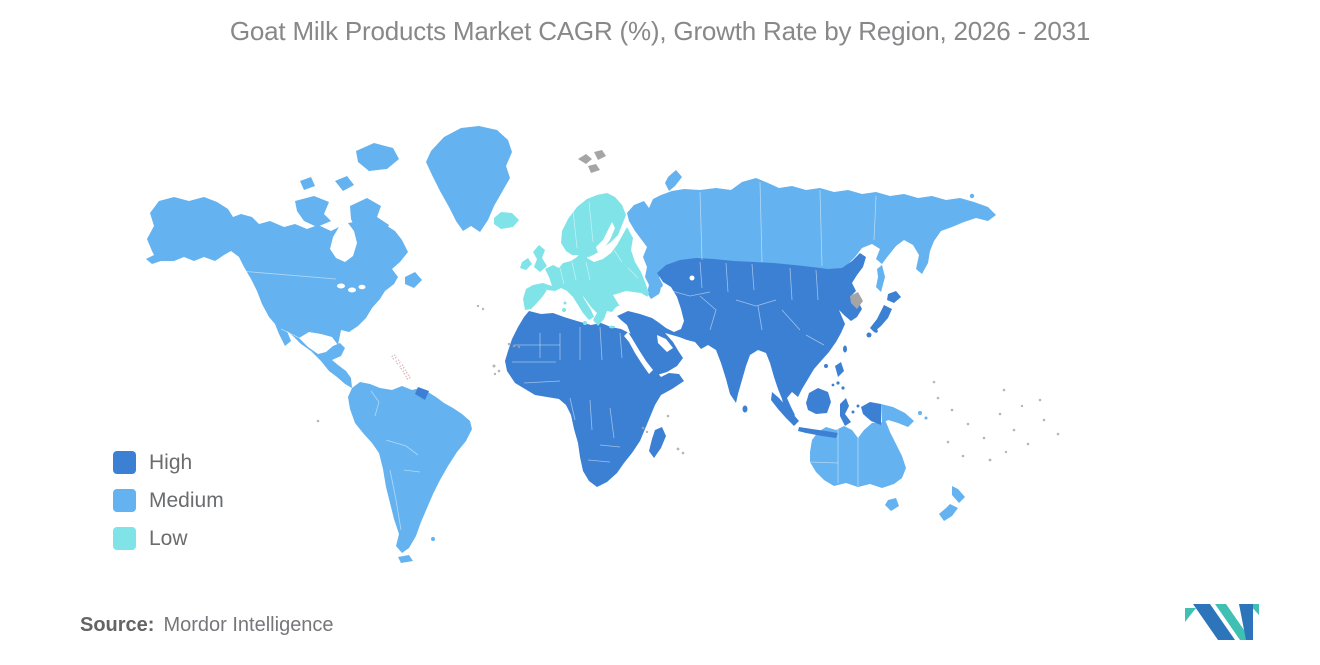  What do you see at coordinates (838, 383) in the screenshot?
I see `region-mindanao` at bounding box center [838, 383].